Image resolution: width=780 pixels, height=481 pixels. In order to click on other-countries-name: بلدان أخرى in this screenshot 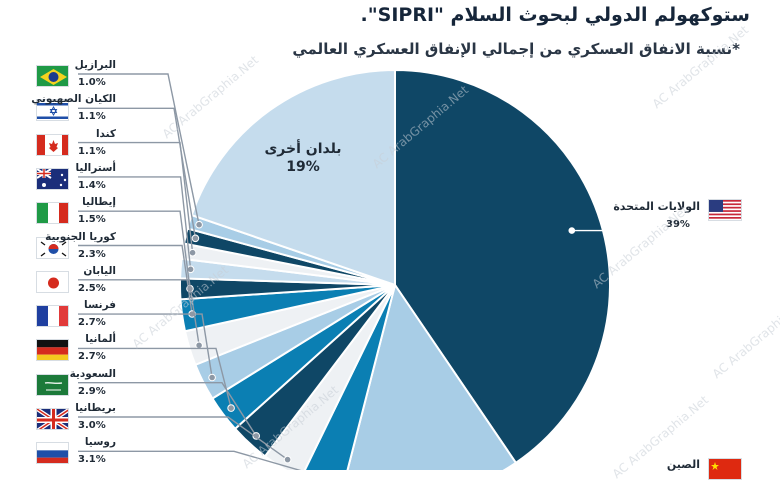, I will do `click(303, 149)`.